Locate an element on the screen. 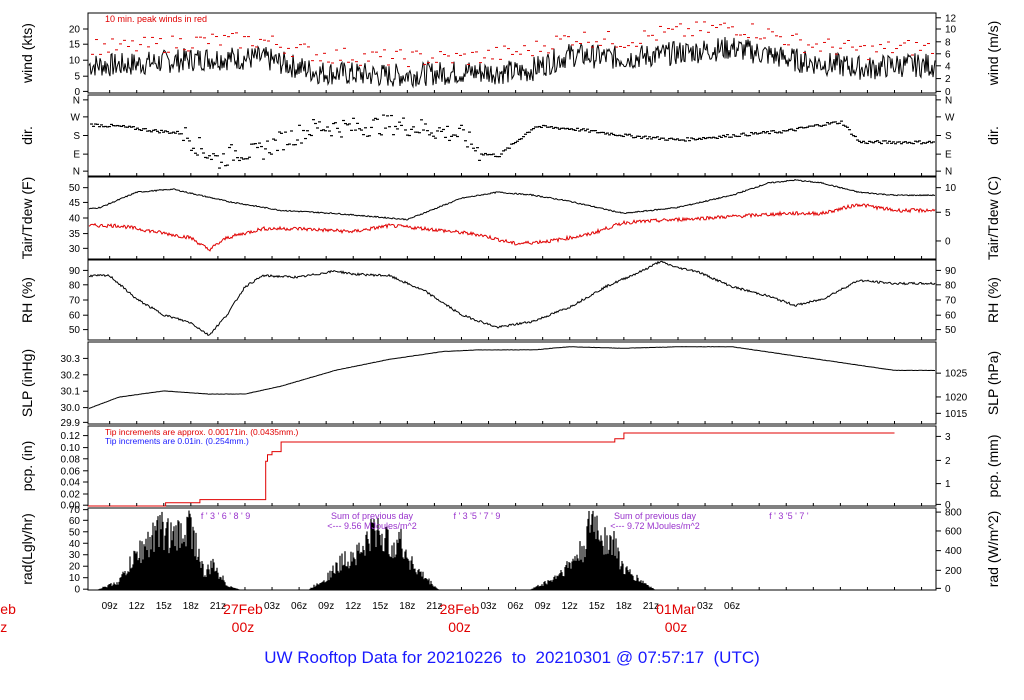 The height and width of the screenshot is (700, 1024). peak-wind-annotation: 10 min. peak winds in red is located at coordinates (156, 19).